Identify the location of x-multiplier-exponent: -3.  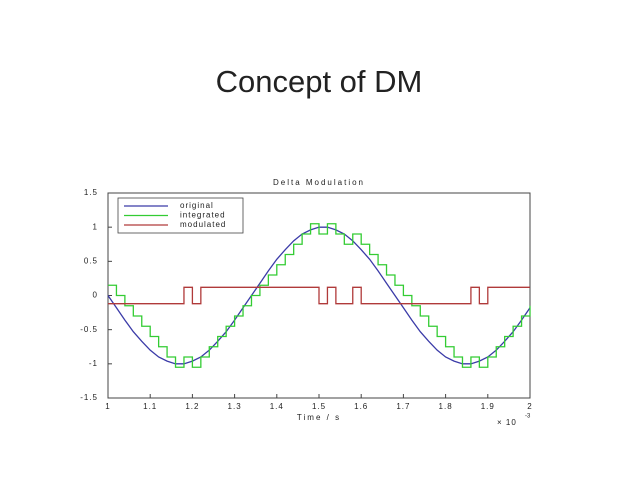
(528, 417).